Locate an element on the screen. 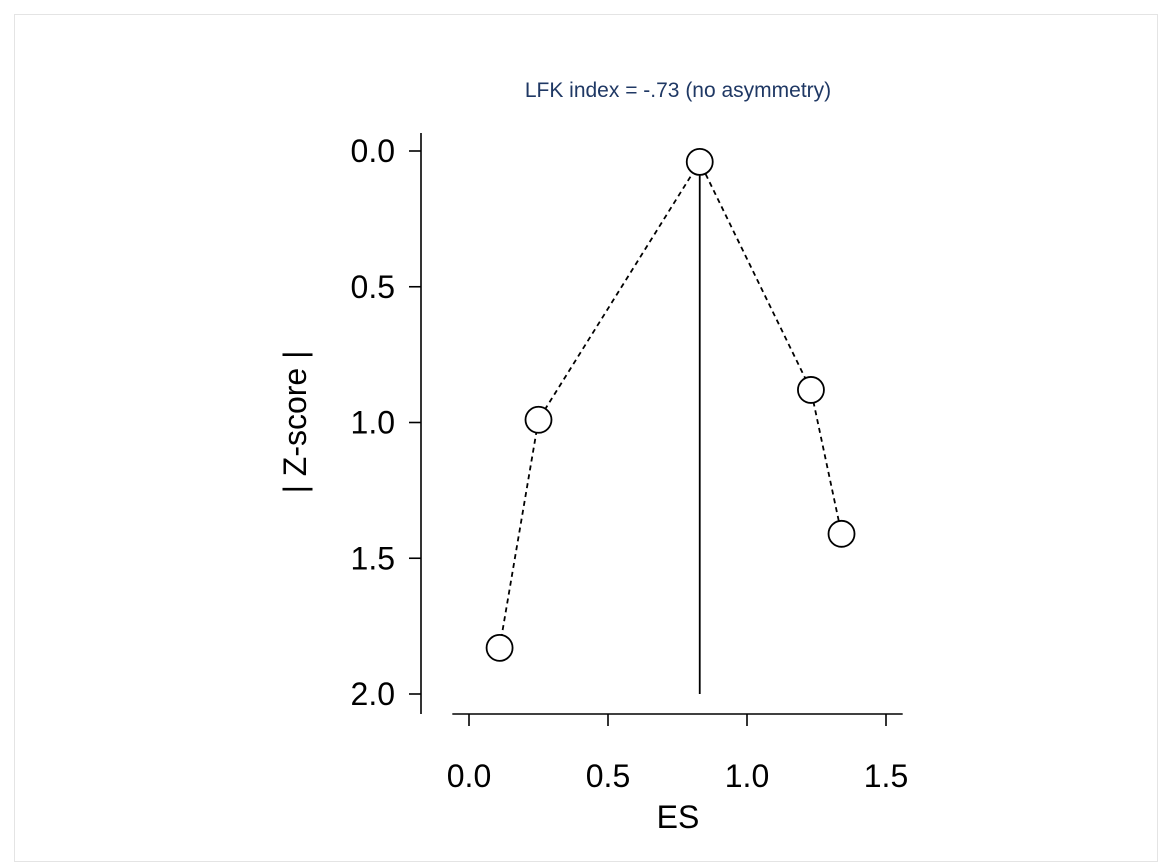 This screenshot has height=863, width=1159. y-axis-label: | Z-score | is located at coordinates (295, 422).